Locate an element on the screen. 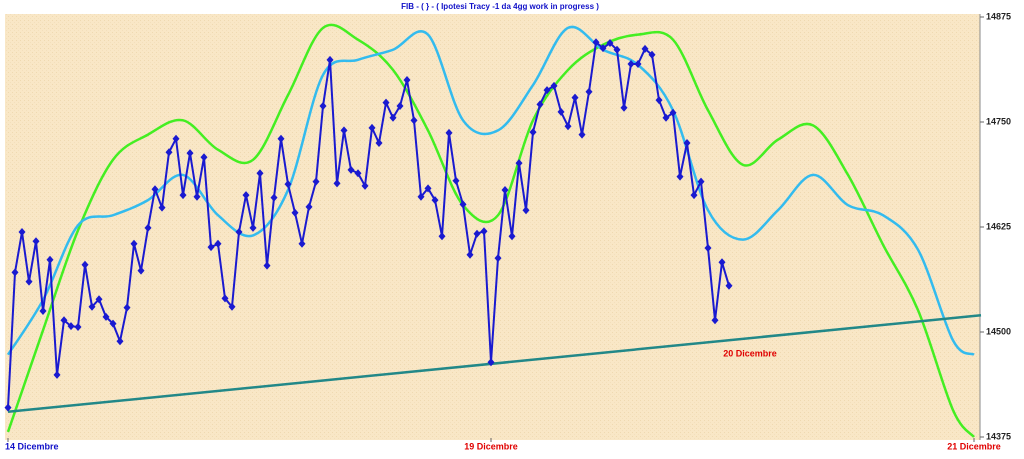  y-tick-label: 14750 is located at coordinates (998, 121).